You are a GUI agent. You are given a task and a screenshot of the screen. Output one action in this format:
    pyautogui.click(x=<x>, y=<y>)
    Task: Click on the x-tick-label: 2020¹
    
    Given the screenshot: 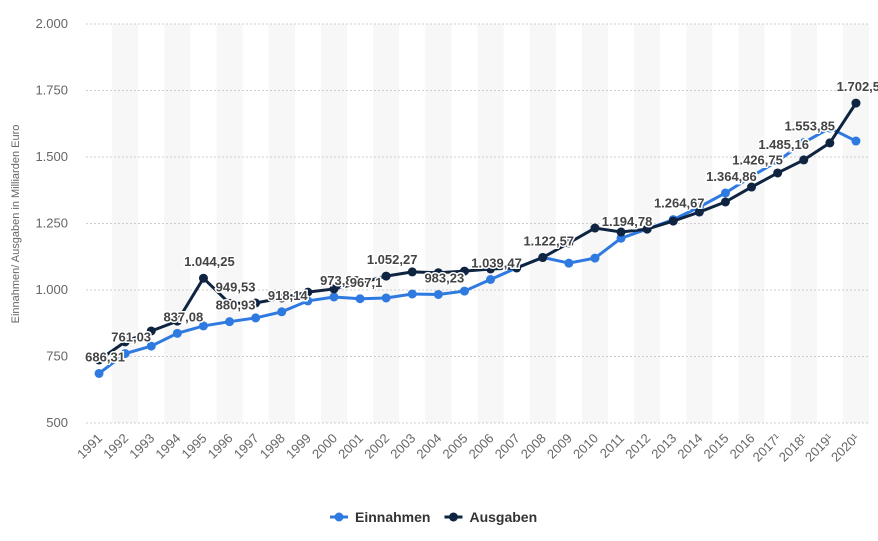 What is the action you would take?
    pyautogui.click(x=845, y=447)
    